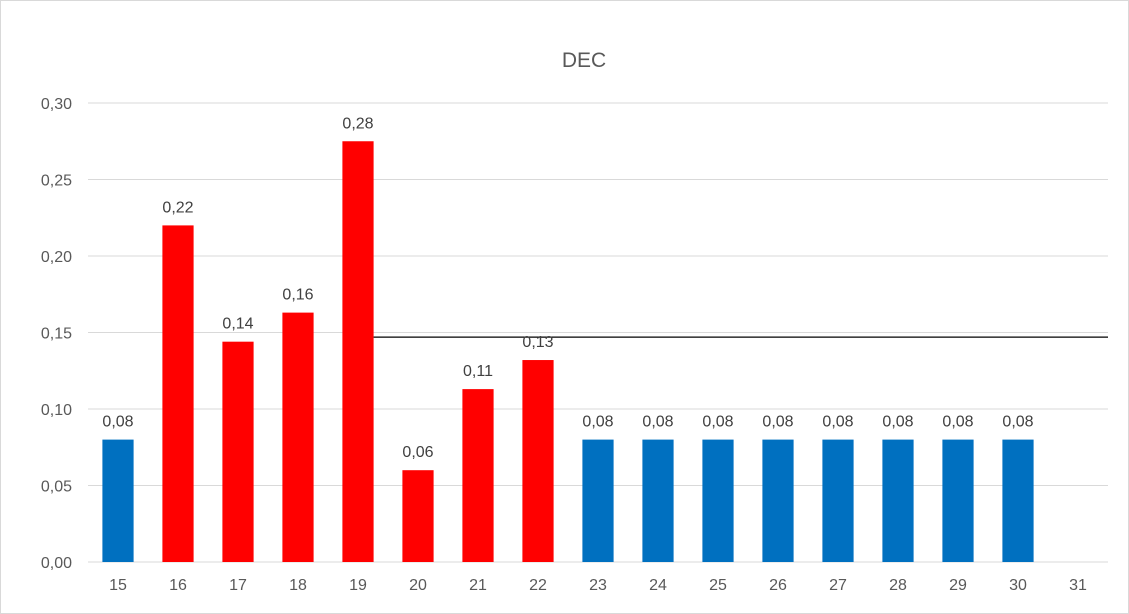  Describe the element at coordinates (237, 324) in the screenshot. I see `data-label: 0,14` at that location.